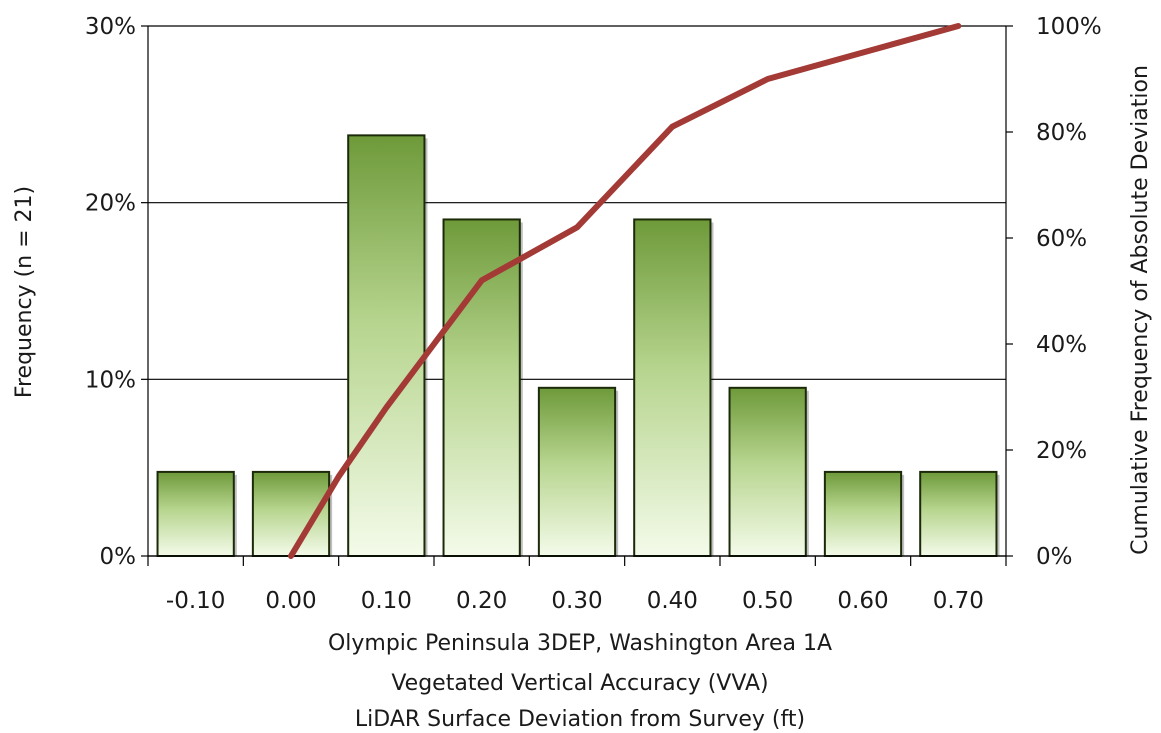  What do you see at coordinates (1069, 27) in the screenshot?
I see `y2-tick-label: 100%` at bounding box center [1069, 27].